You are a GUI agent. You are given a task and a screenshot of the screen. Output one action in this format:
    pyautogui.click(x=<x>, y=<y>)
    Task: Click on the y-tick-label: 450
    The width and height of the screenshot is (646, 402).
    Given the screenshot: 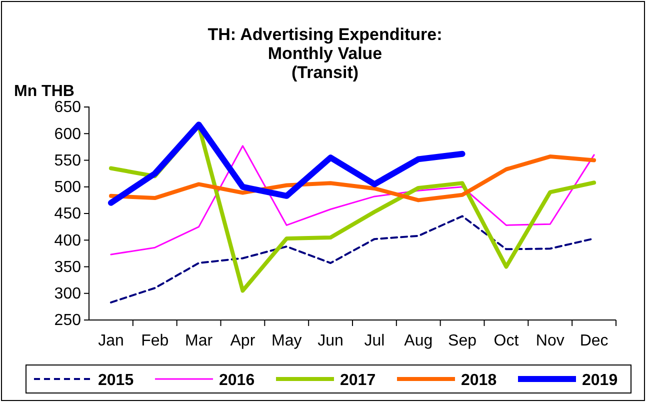 What is the action you would take?
    pyautogui.click(x=68, y=214)
    